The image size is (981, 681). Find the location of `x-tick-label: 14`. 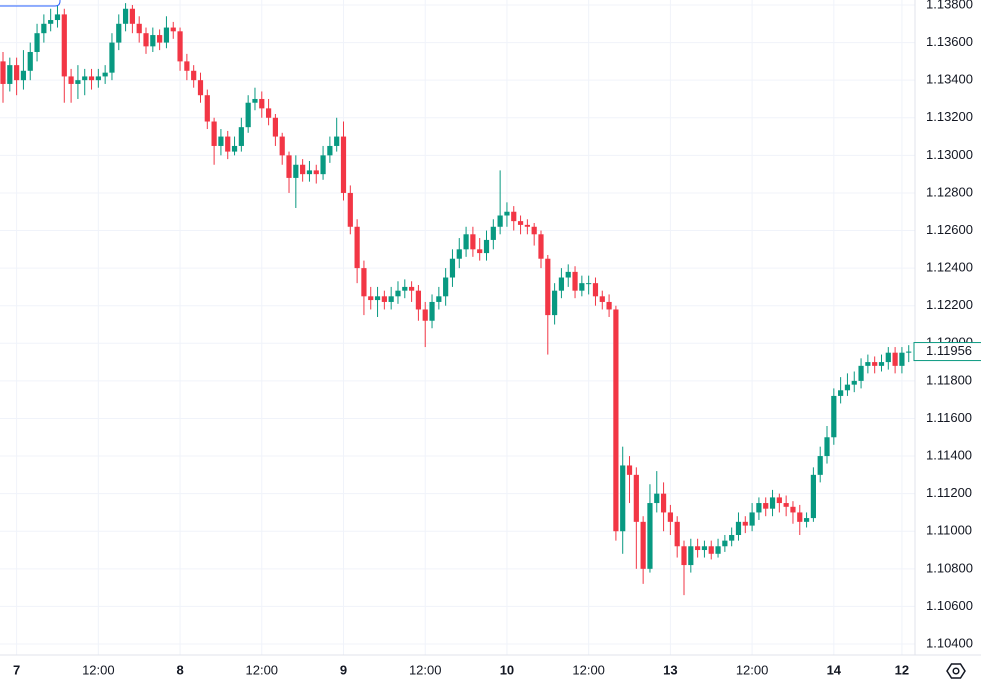

x-tick-label: 14 is located at coordinates (834, 669).